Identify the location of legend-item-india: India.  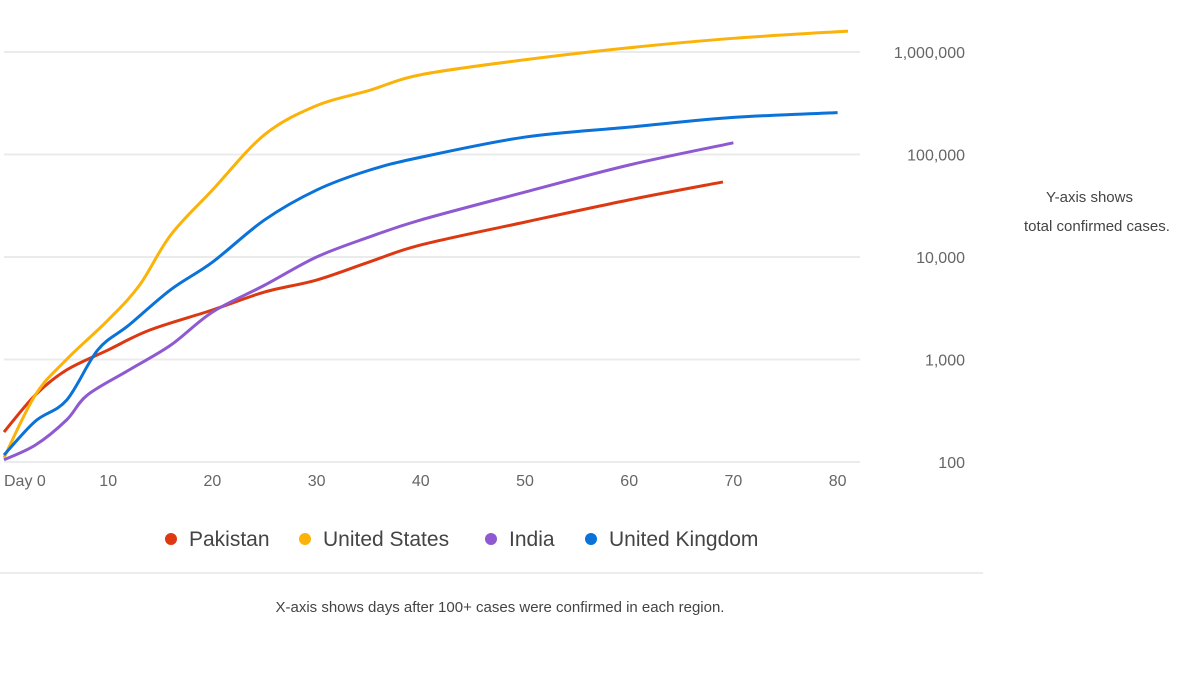
(520, 539).